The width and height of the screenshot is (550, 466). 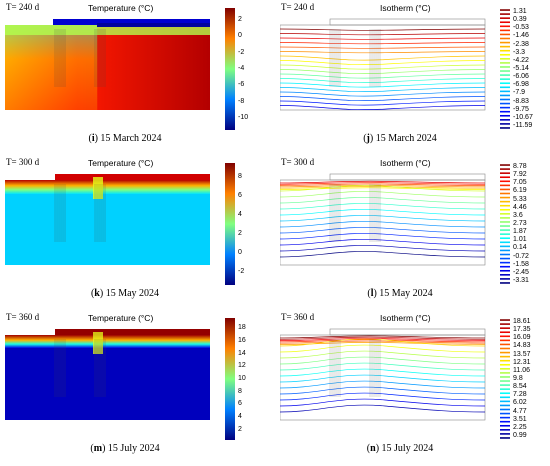 What do you see at coordinates (520, 175) in the screenshot?
I see `tick-label: 7.92` at bounding box center [520, 175].